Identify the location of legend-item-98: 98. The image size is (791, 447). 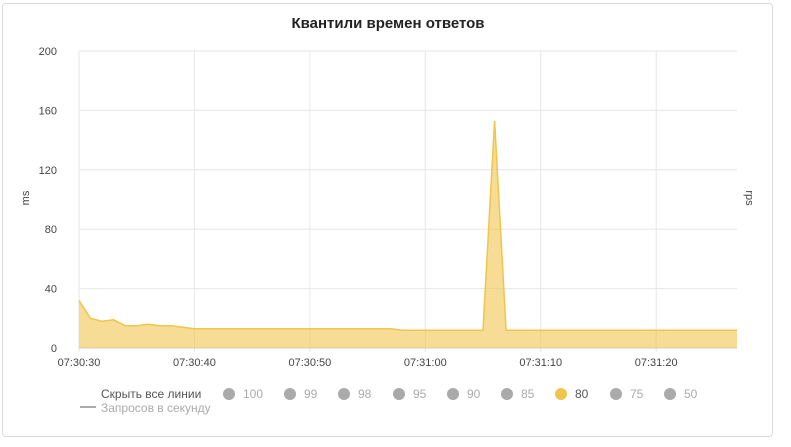
(354, 394).